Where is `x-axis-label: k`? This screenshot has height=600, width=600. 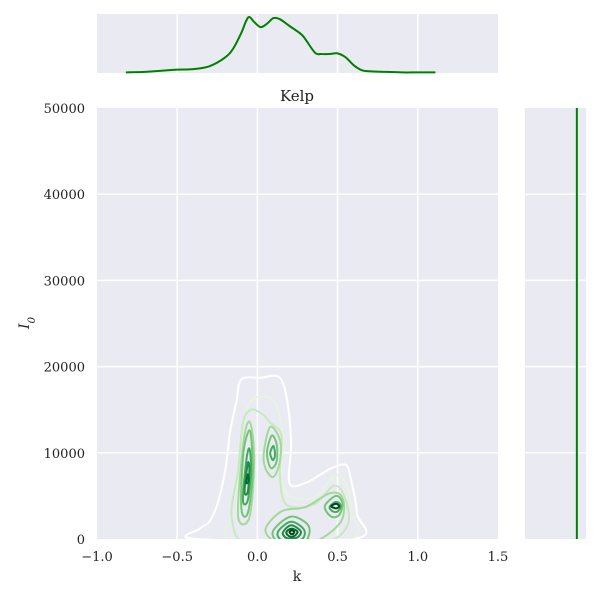 x-axis-label: k is located at coordinates (297, 577).